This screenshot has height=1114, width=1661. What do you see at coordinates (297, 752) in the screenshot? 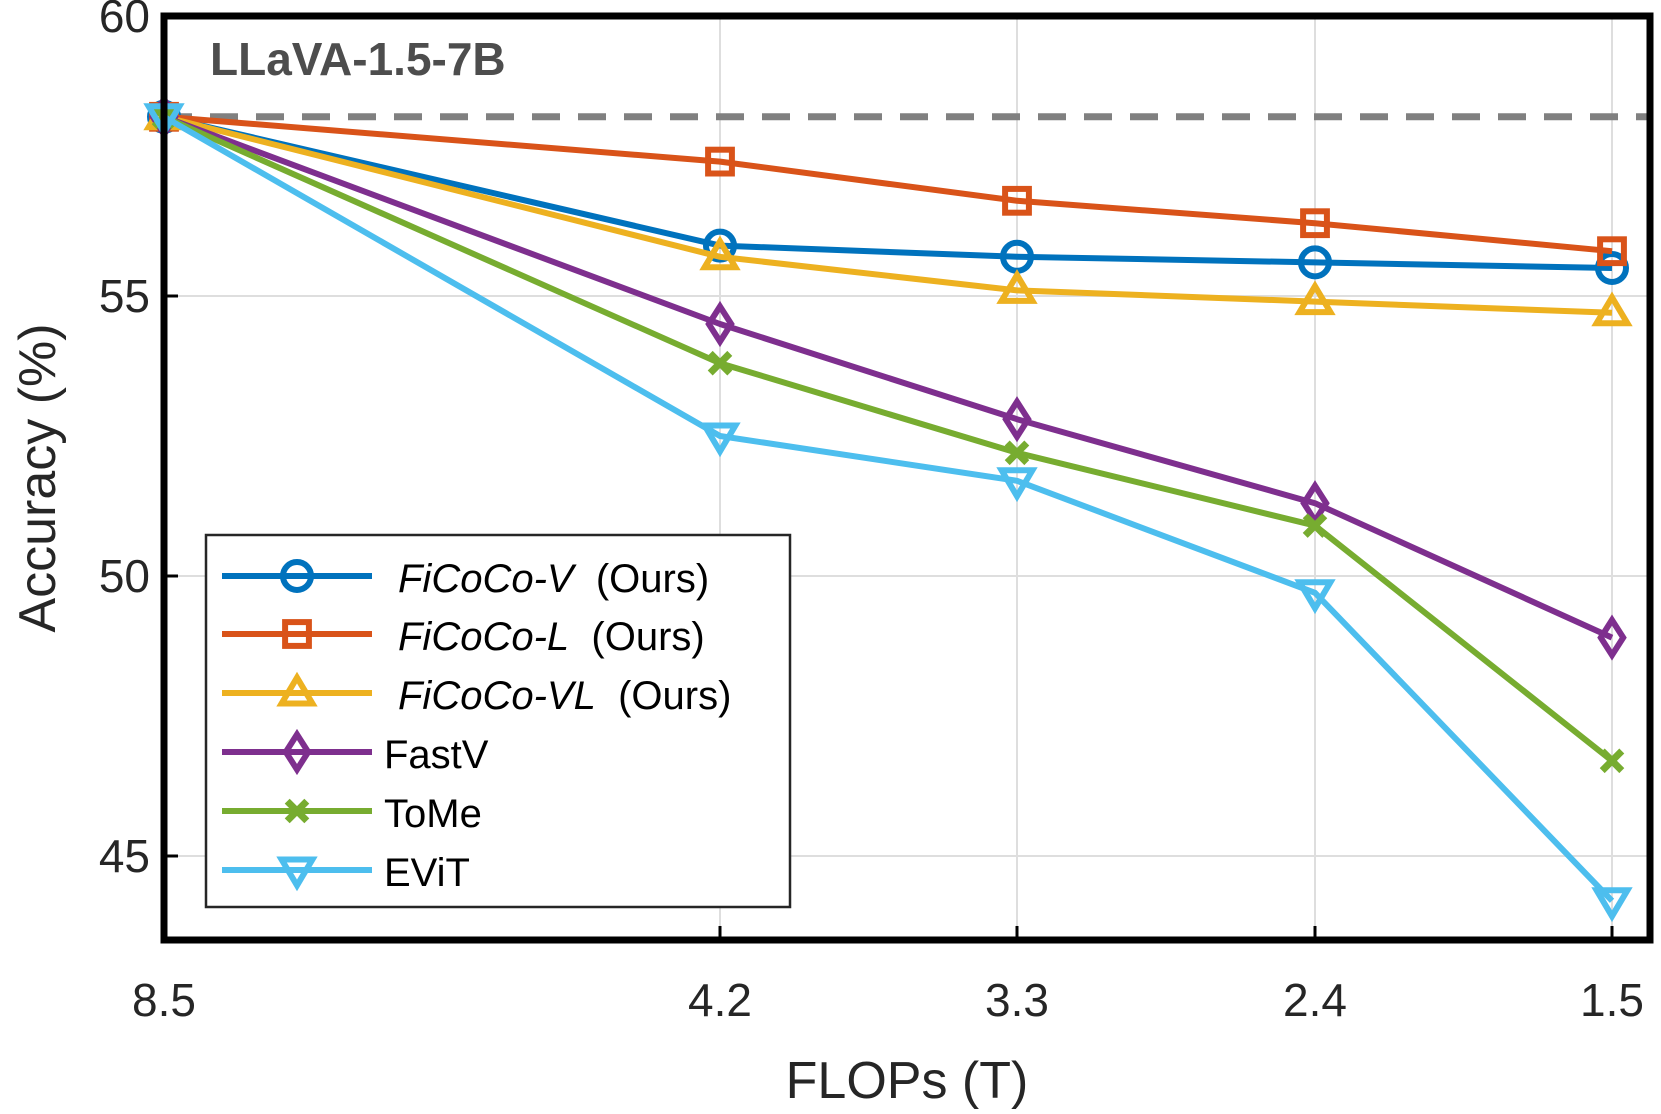
I see `legend-marker-fastv` at bounding box center [297, 752].